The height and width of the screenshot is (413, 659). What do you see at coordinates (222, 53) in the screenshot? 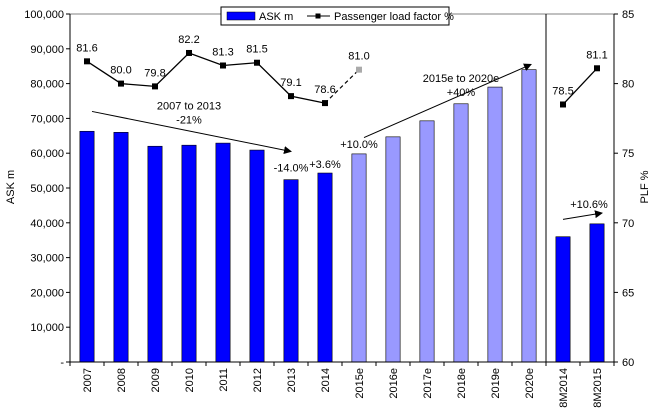
I see `plf-label-2011: 81.3` at bounding box center [222, 53].